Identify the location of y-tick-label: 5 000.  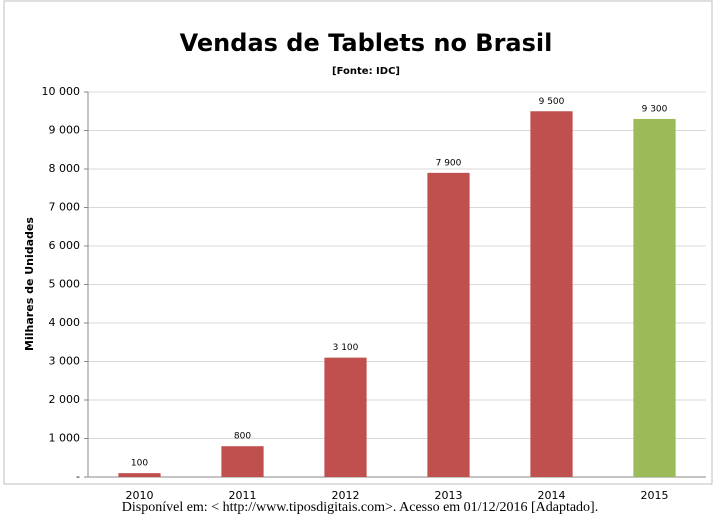
(65, 284).